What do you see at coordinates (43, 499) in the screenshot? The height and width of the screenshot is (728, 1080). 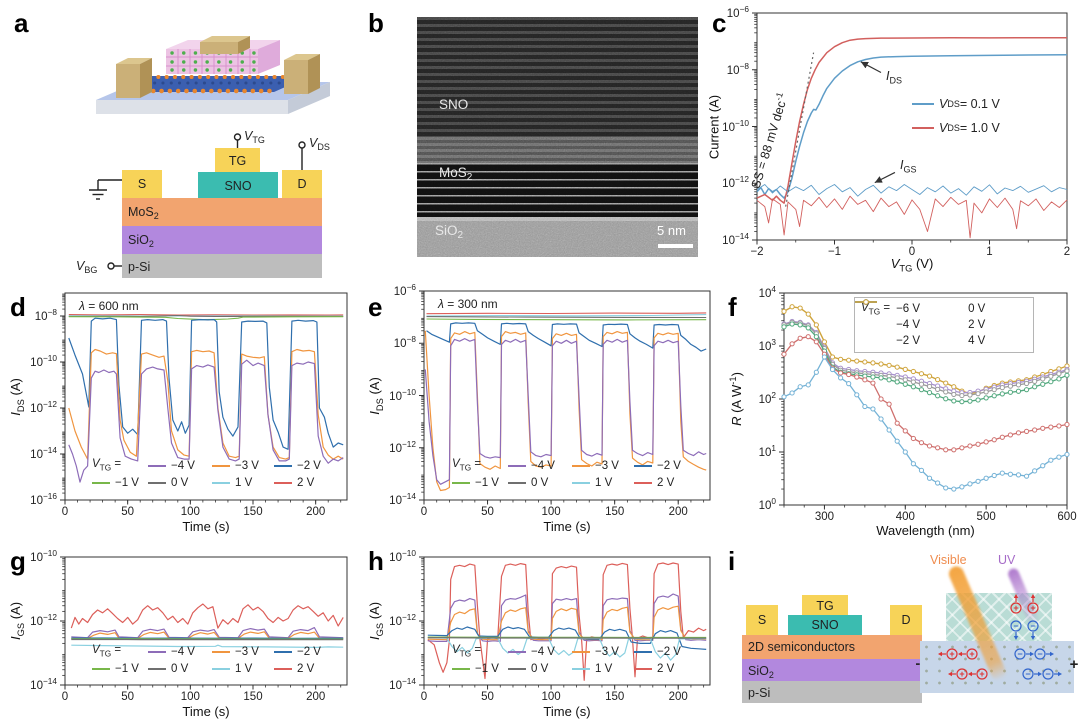 I see `d-ytick: 10−16` at bounding box center [43, 499].